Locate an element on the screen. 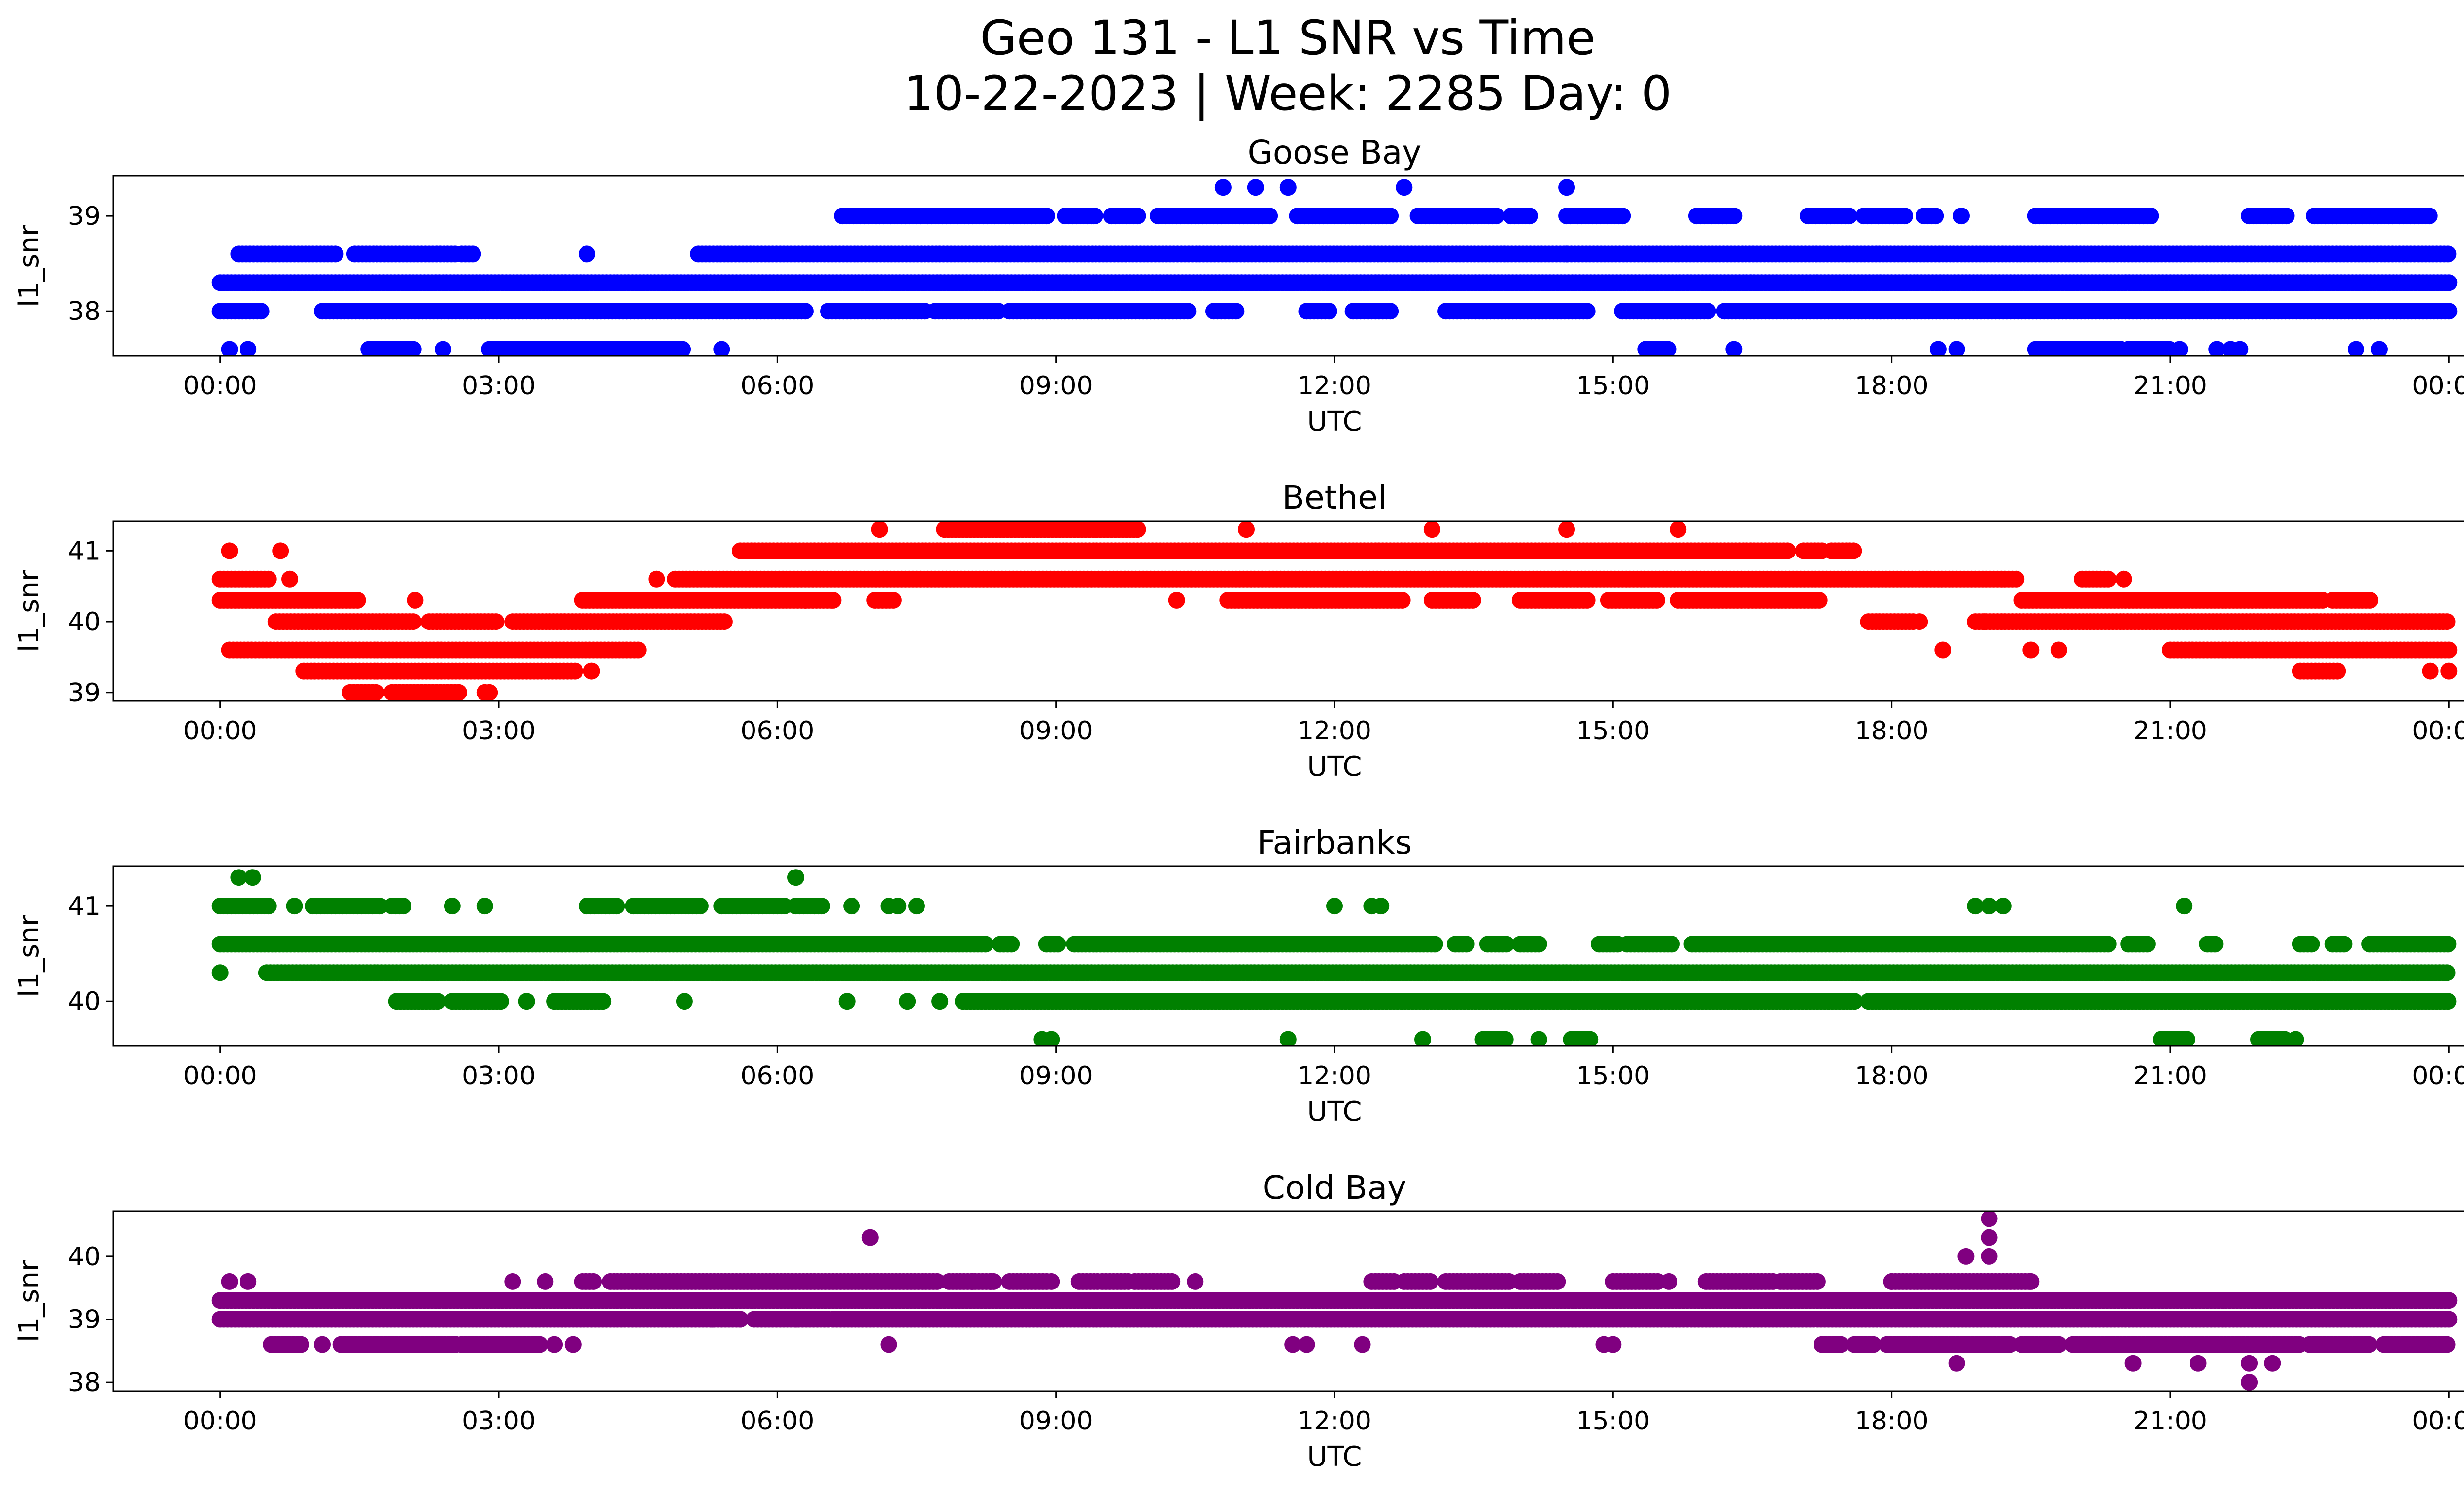  figure-title-line2: 10-22-2023 | Week: 2285 Day: 0 is located at coordinates (1288, 94).